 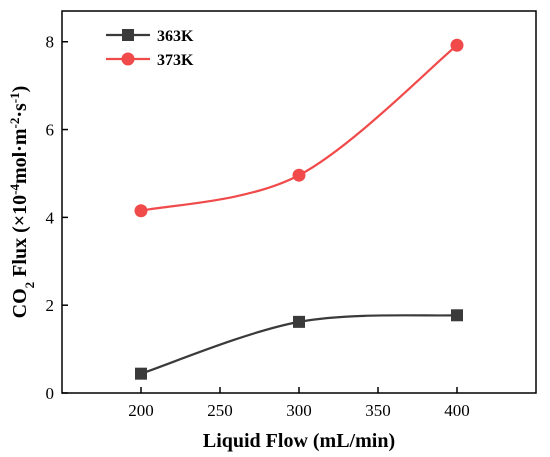 I want to click on y-tick-label: 2, so click(x=50, y=305).